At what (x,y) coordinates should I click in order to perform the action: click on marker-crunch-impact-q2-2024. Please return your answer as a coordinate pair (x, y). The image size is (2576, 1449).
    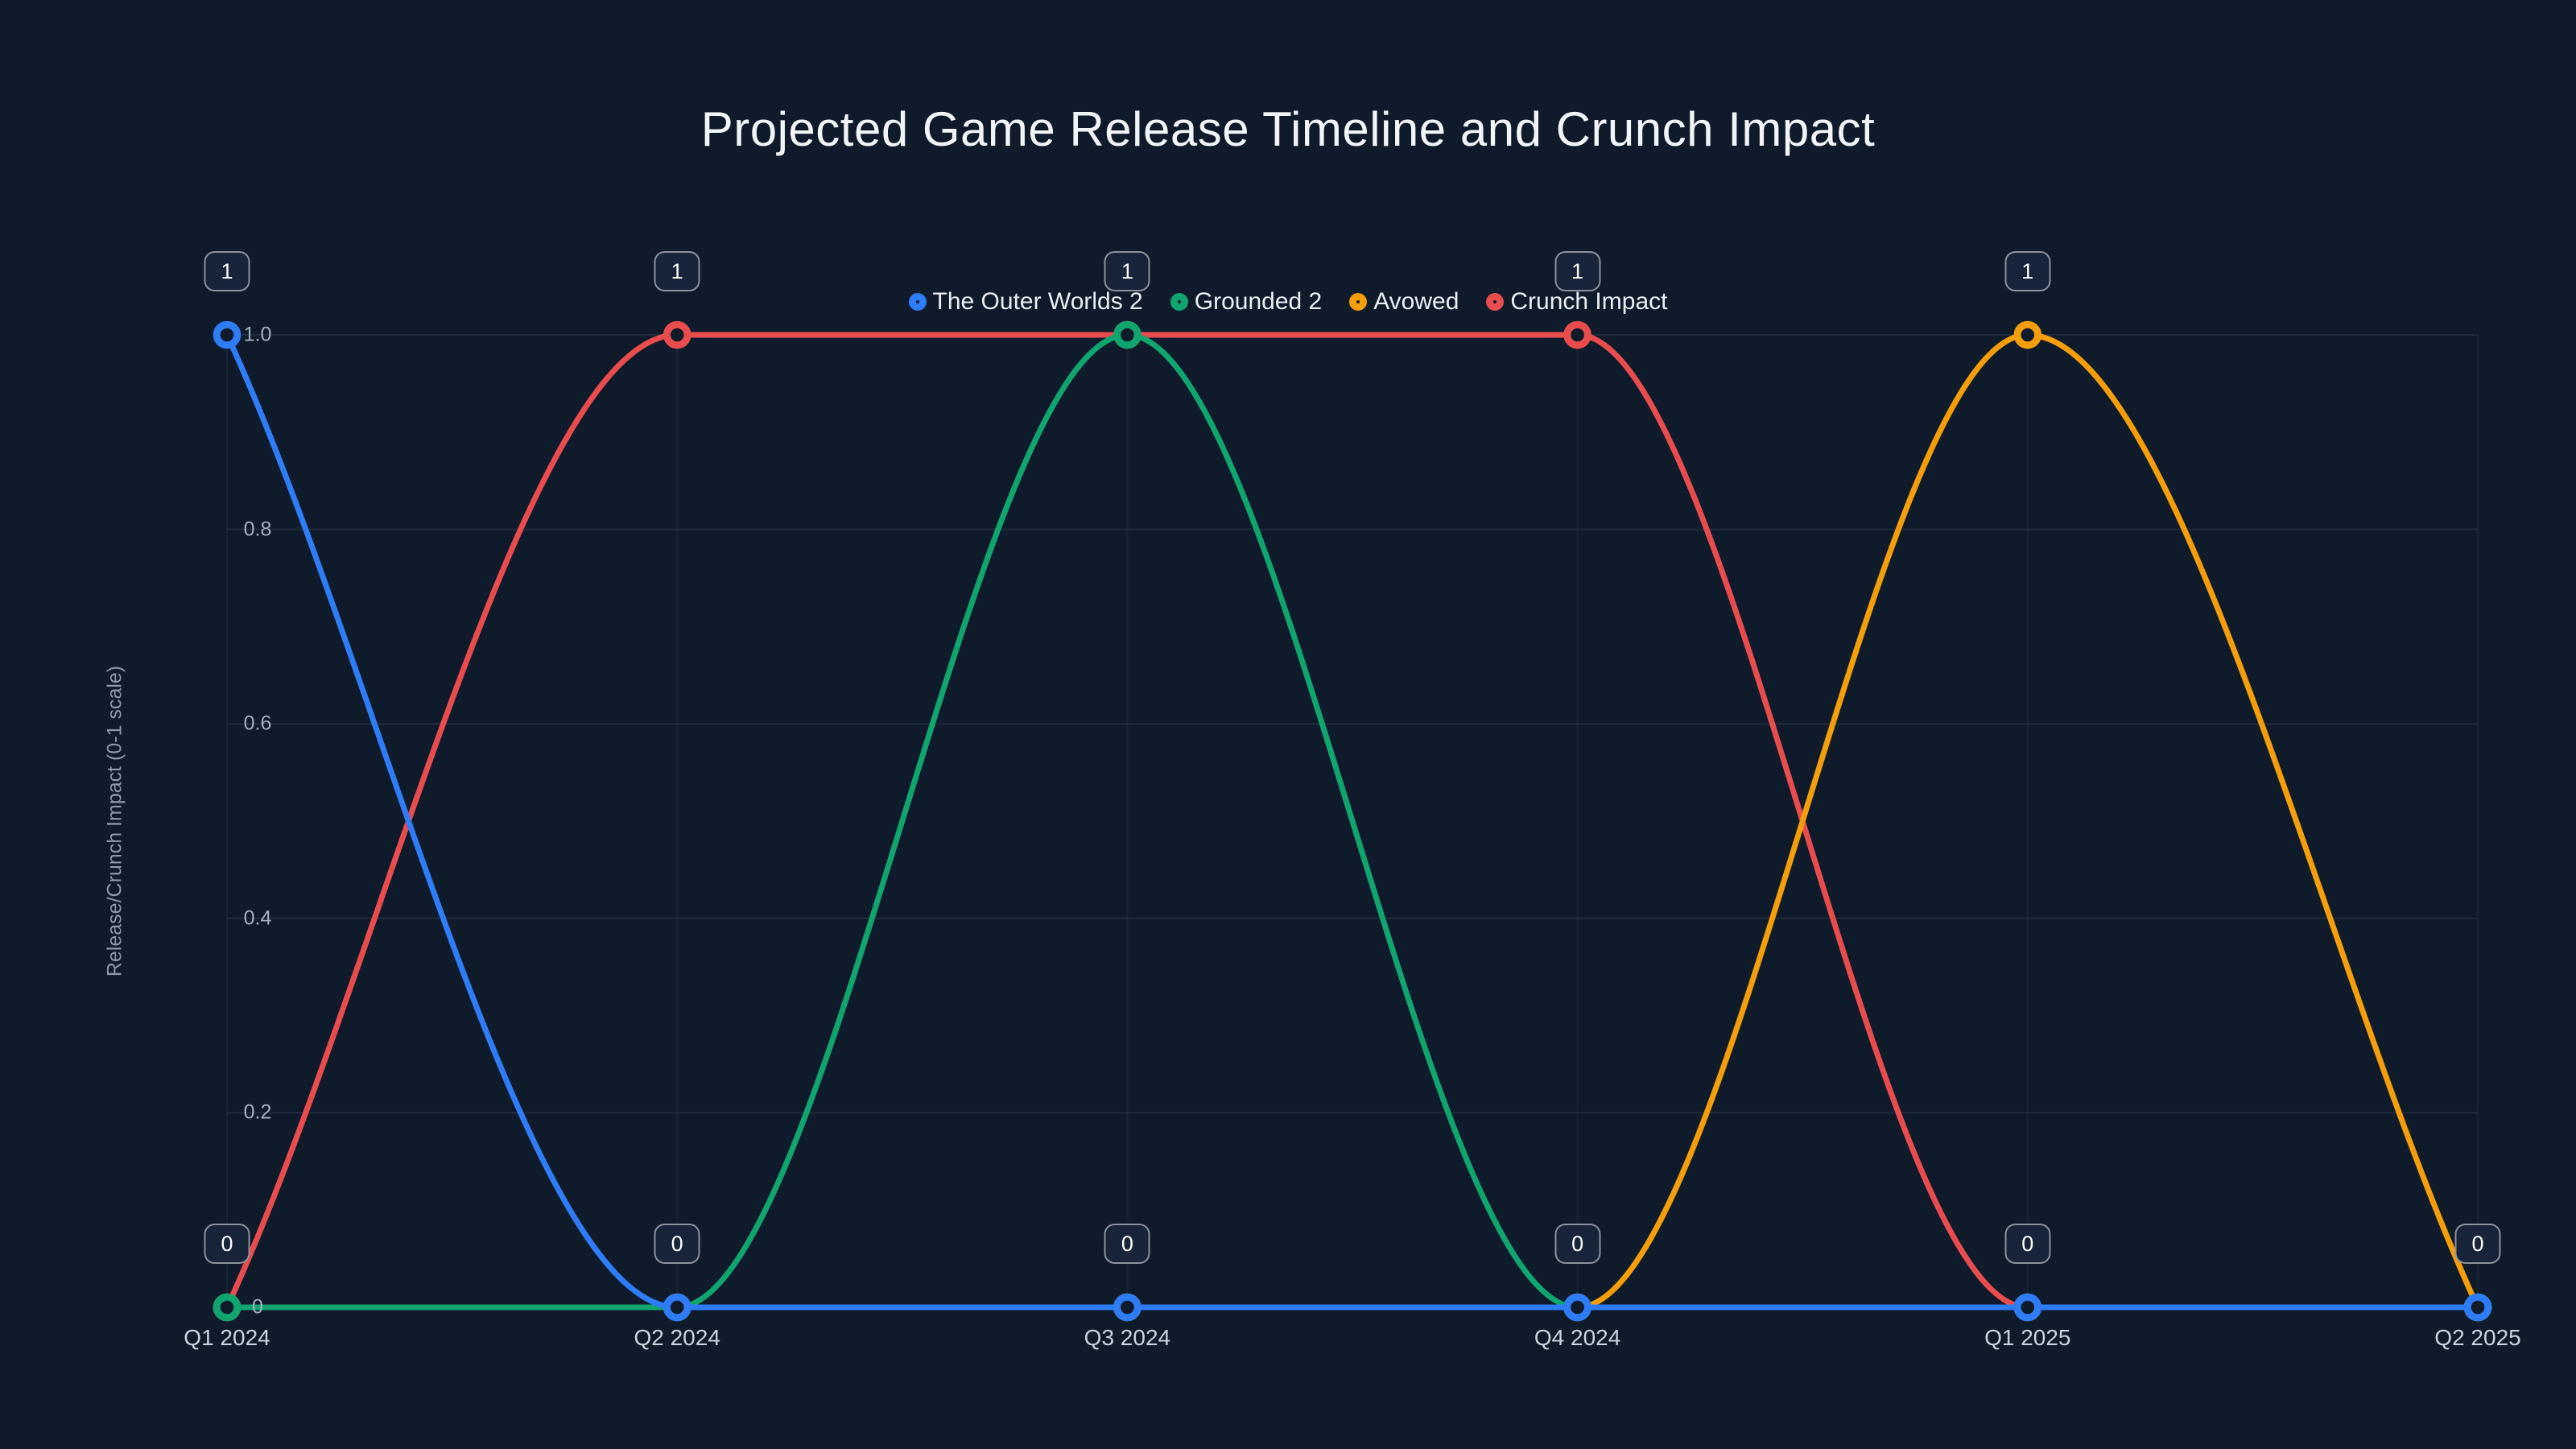
    Looking at the image, I should click on (677, 334).